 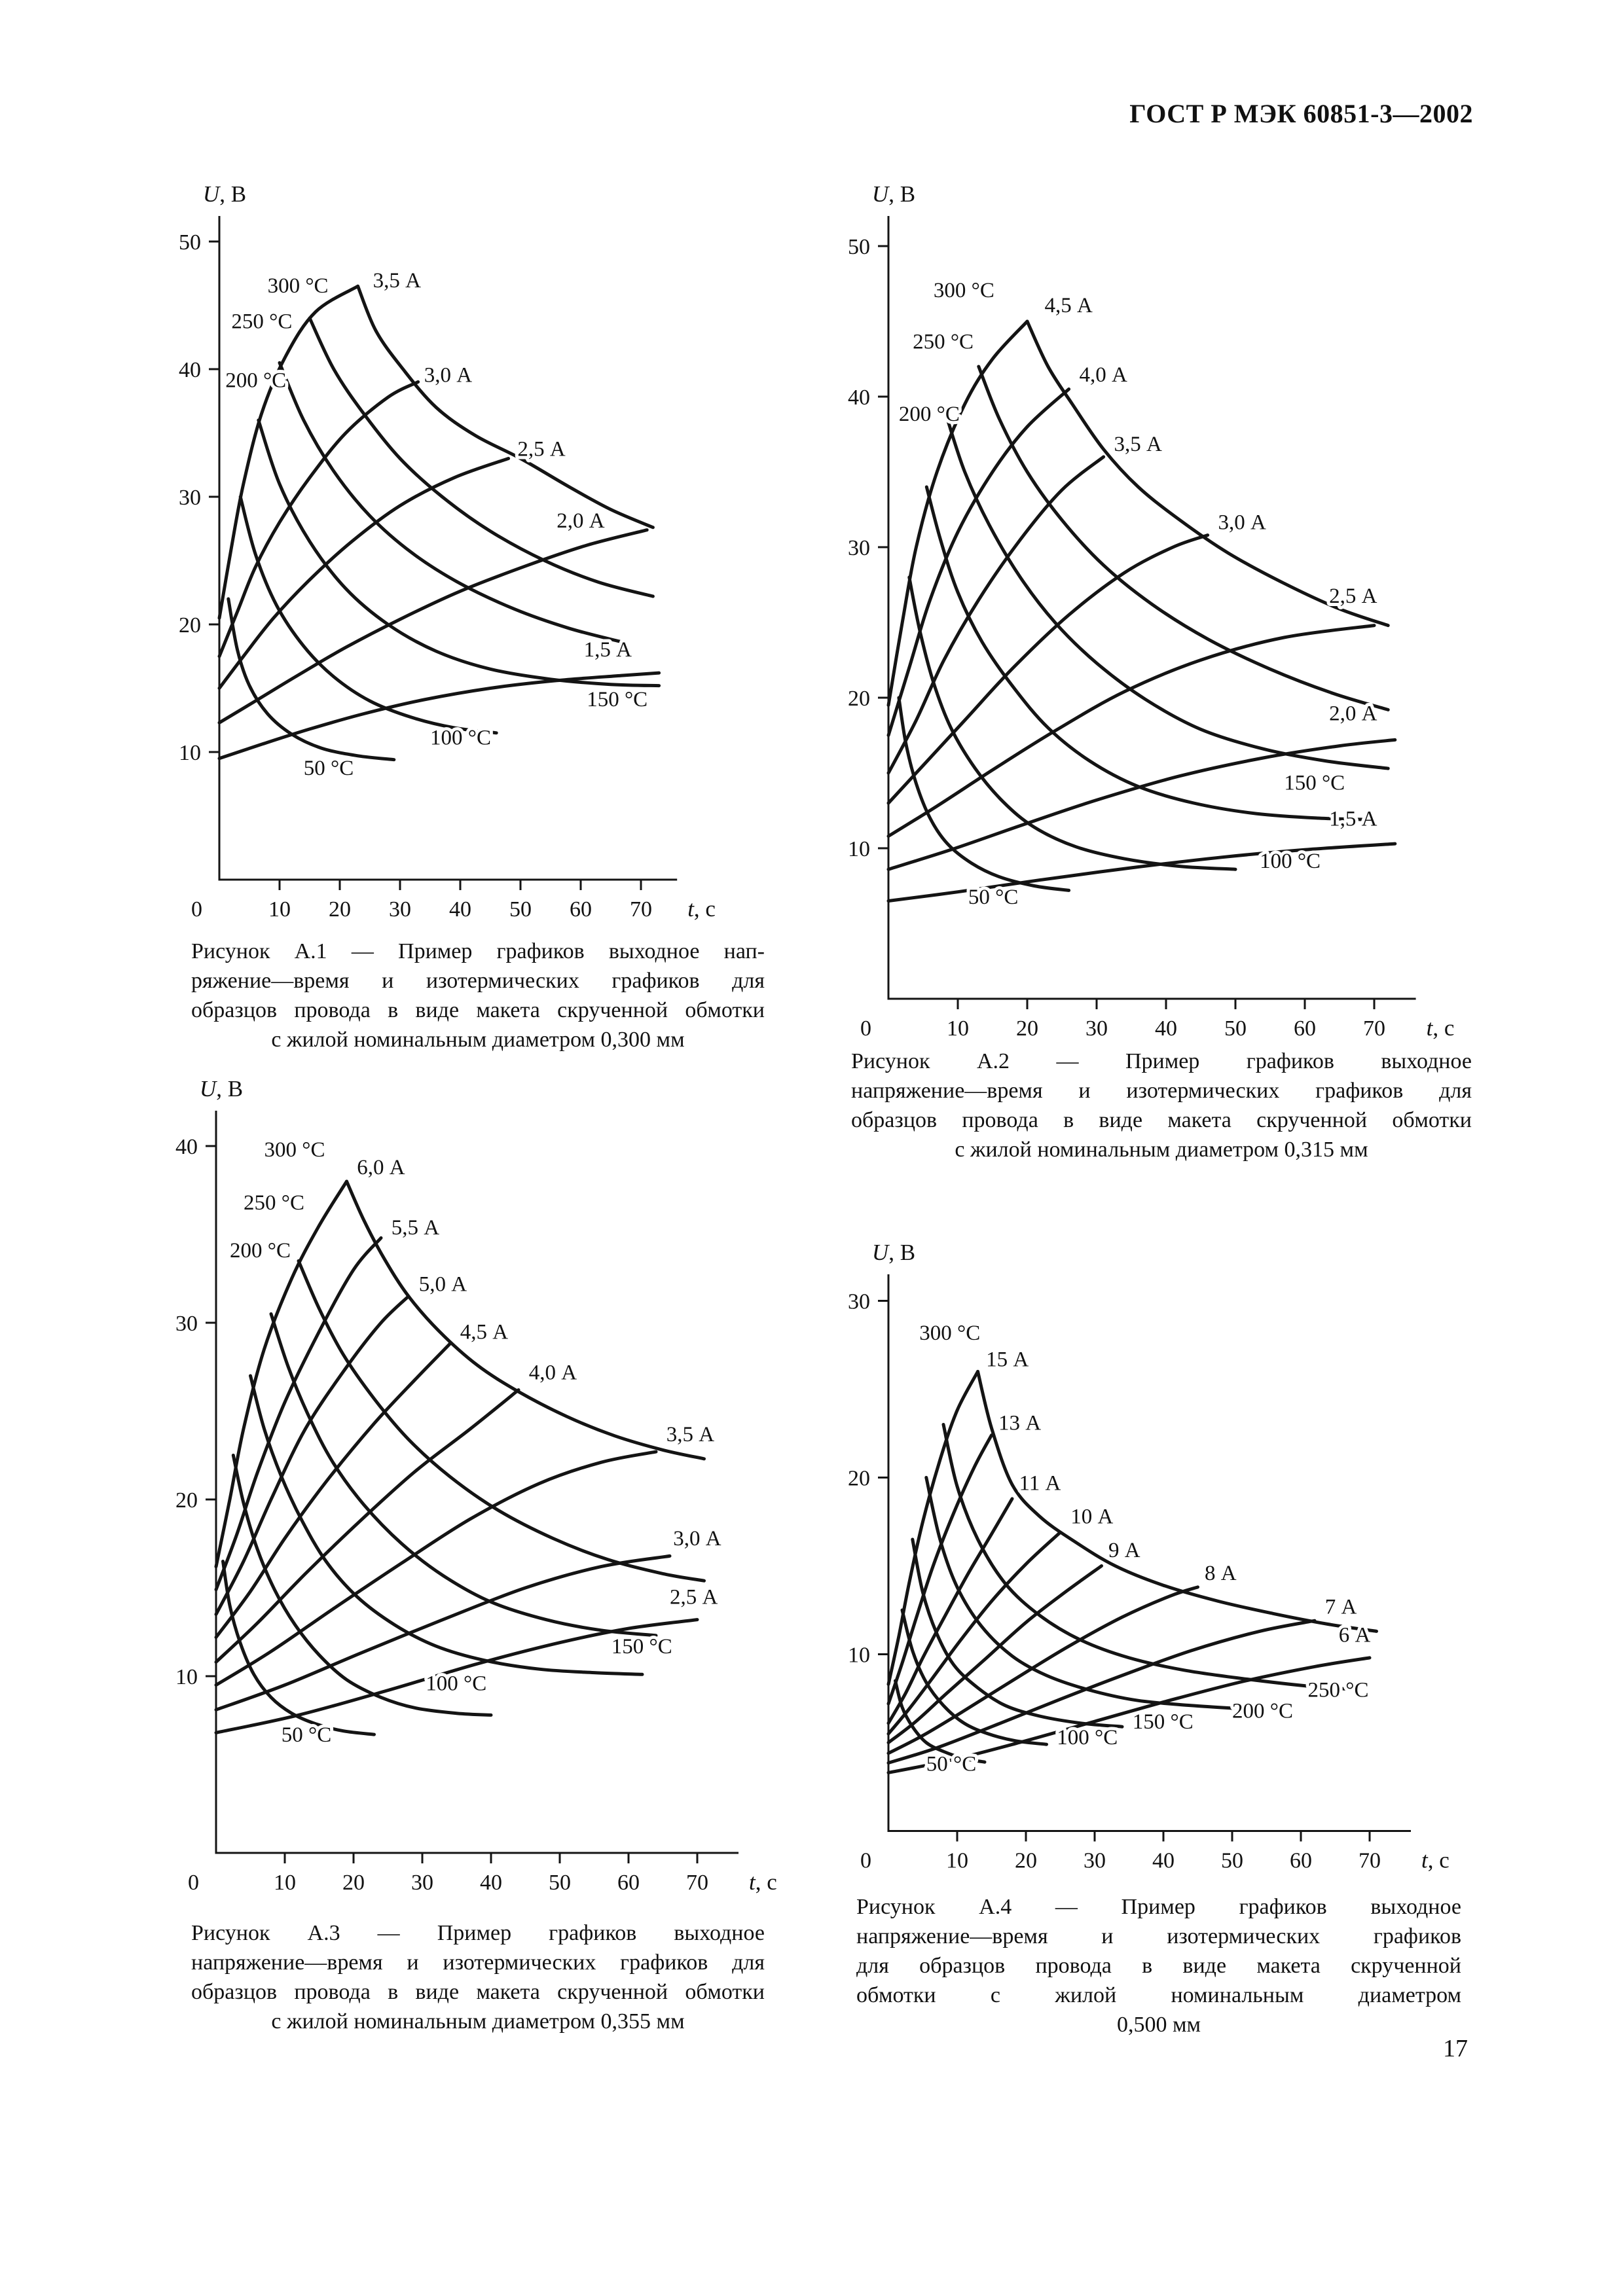 What do you see at coordinates (364, 573) in the screenshot?
I see `current-curve-2,5 А` at bounding box center [364, 573].